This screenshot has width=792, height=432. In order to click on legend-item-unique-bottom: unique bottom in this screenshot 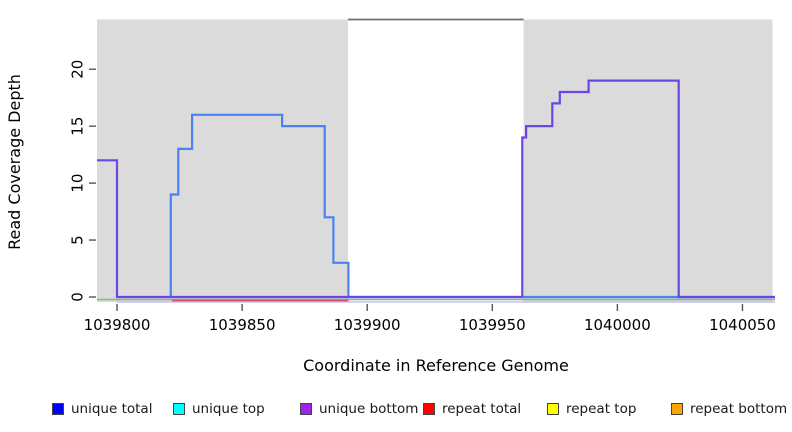, I will do `click(359, 409)`.